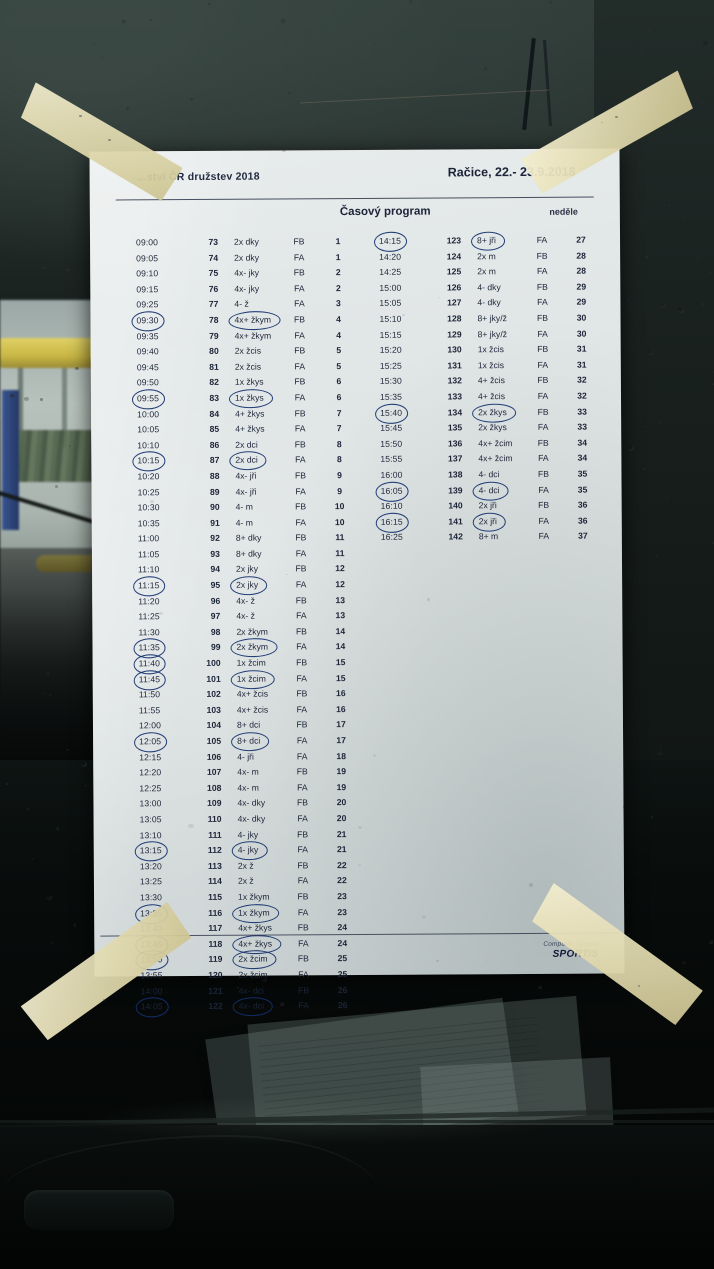  I want to click on race-number: 90, so click(215, 506).